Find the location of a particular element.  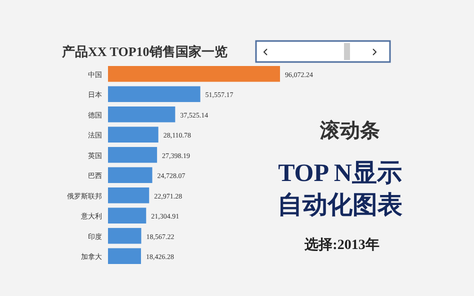

annotation: 自动化图表 is located at coordinates (340, 205).